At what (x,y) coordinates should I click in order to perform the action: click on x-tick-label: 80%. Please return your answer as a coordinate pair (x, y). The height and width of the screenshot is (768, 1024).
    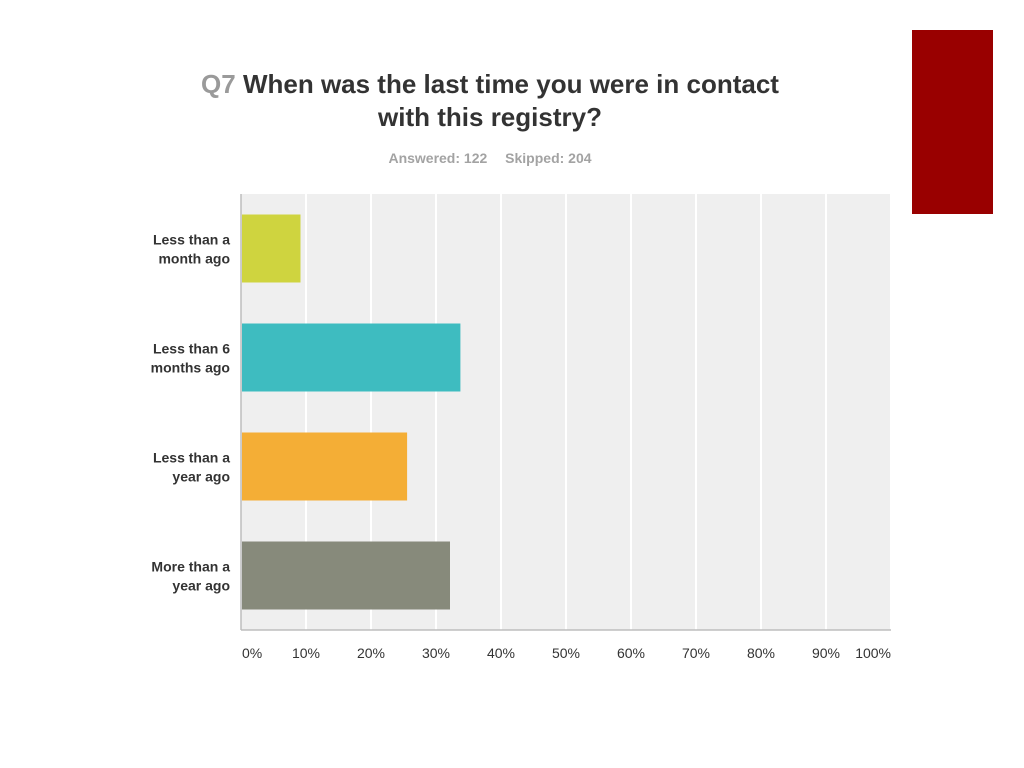
    Looking at the image, I should click on (761, 653).